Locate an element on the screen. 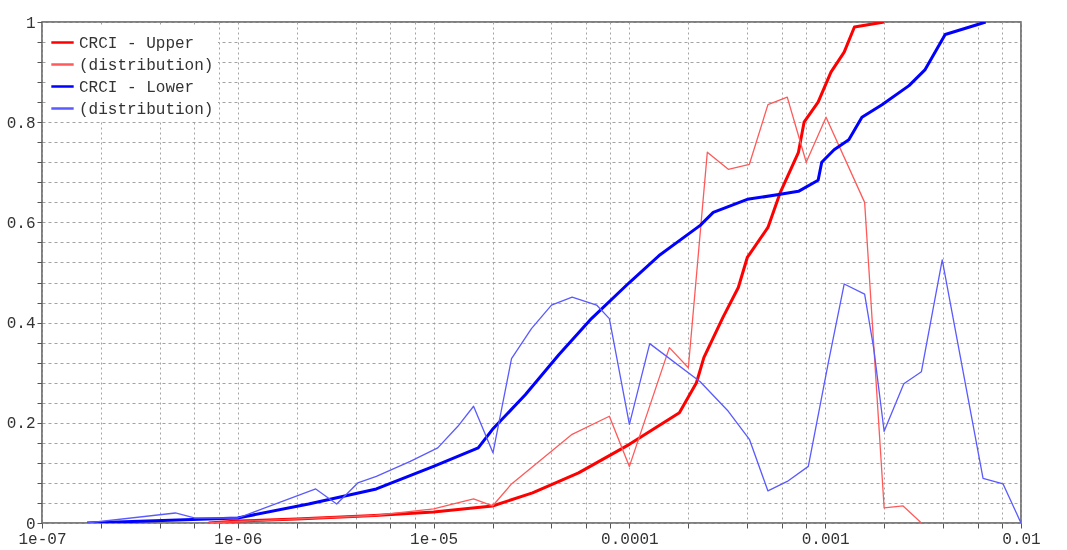 This screenshot has width=1067, height=550. y-tick-label: 0.2 is located at coordinates (21, 424).